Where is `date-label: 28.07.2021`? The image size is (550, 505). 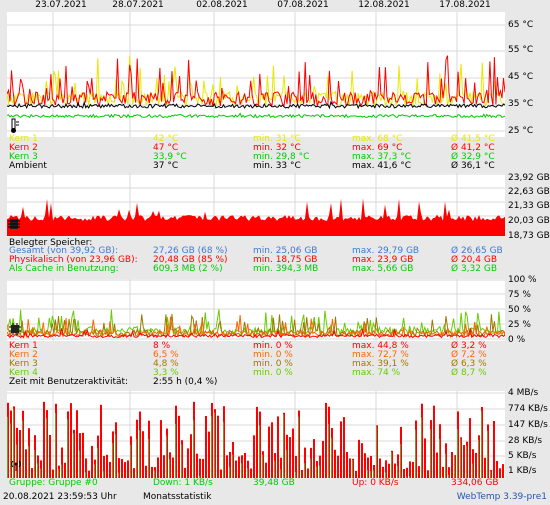 date-label: 28.07.2021 is located at coordinates (138, 5).